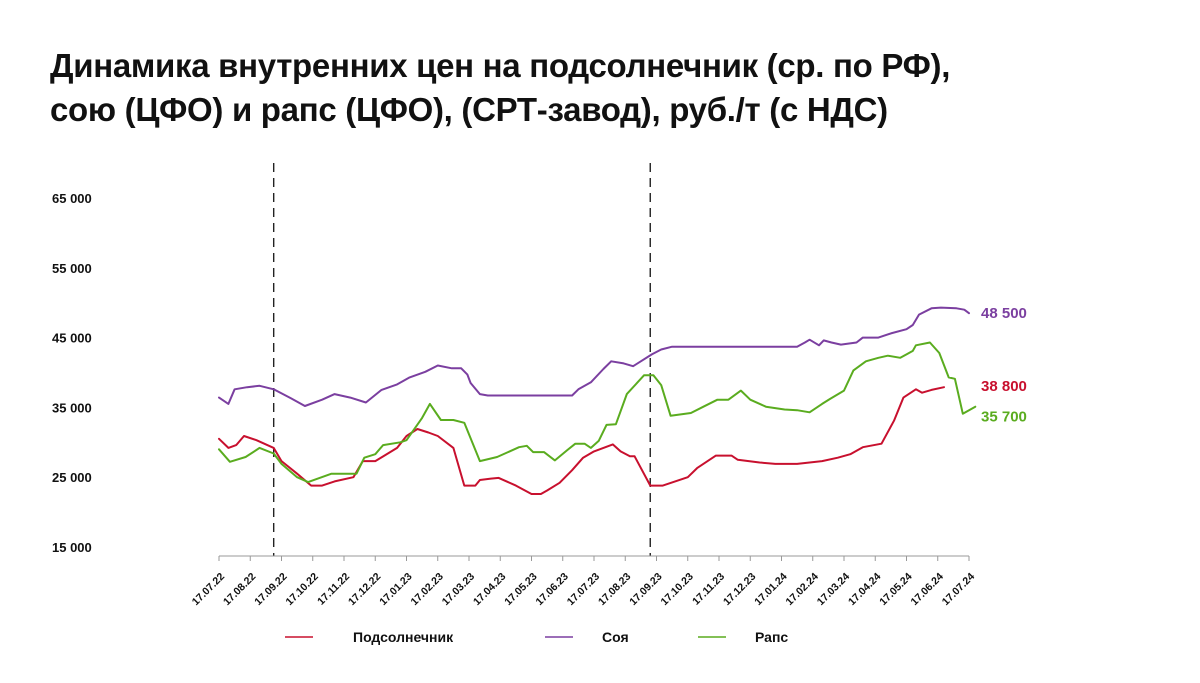 This screenshot has width=1200, height=683. Describe the element at coordinates (72, 338) in the screenshot. I see `y-tick-label-45-000: 45 000` at that location.